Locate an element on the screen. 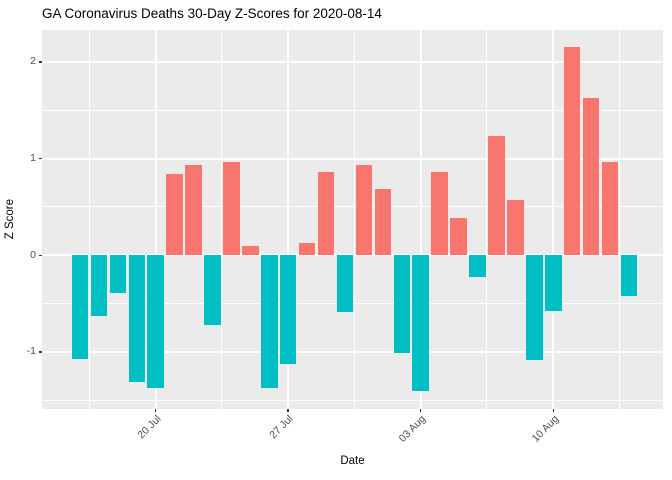  y-tick-label: 2 is located at coordinates (33, 61).